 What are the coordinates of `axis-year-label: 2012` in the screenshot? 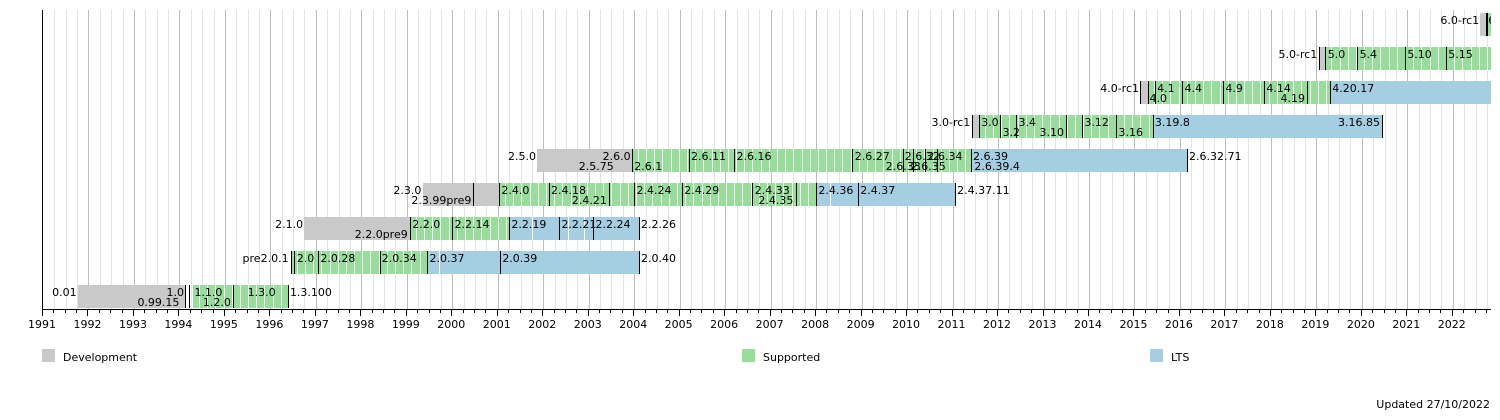 It's located at (997, 324).